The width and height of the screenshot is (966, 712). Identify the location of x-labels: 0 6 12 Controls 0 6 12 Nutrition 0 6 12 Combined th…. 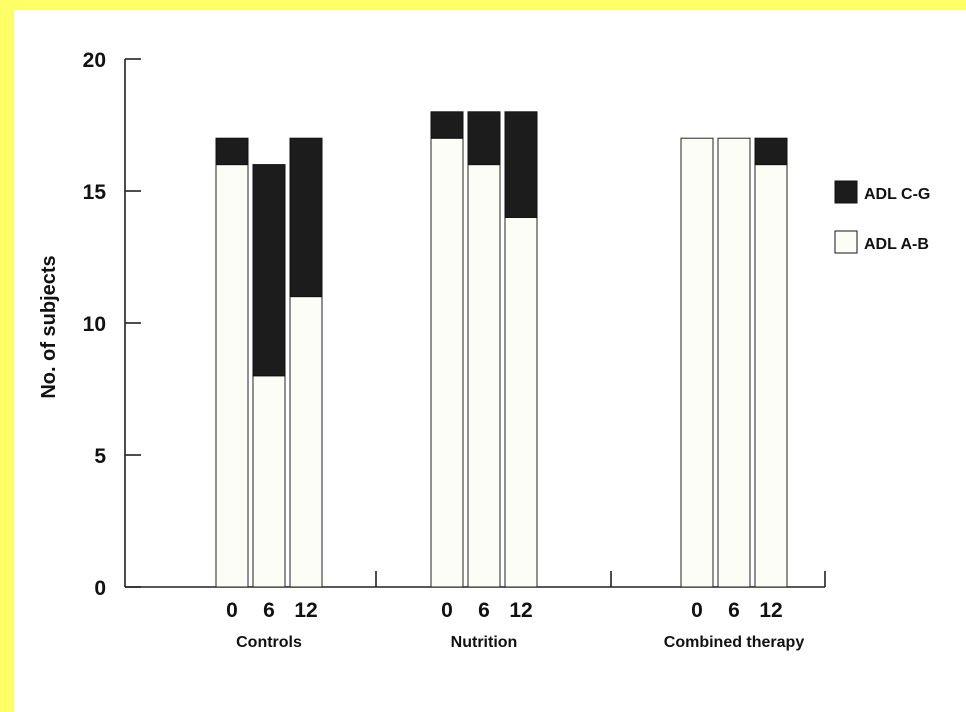
(515, 625).